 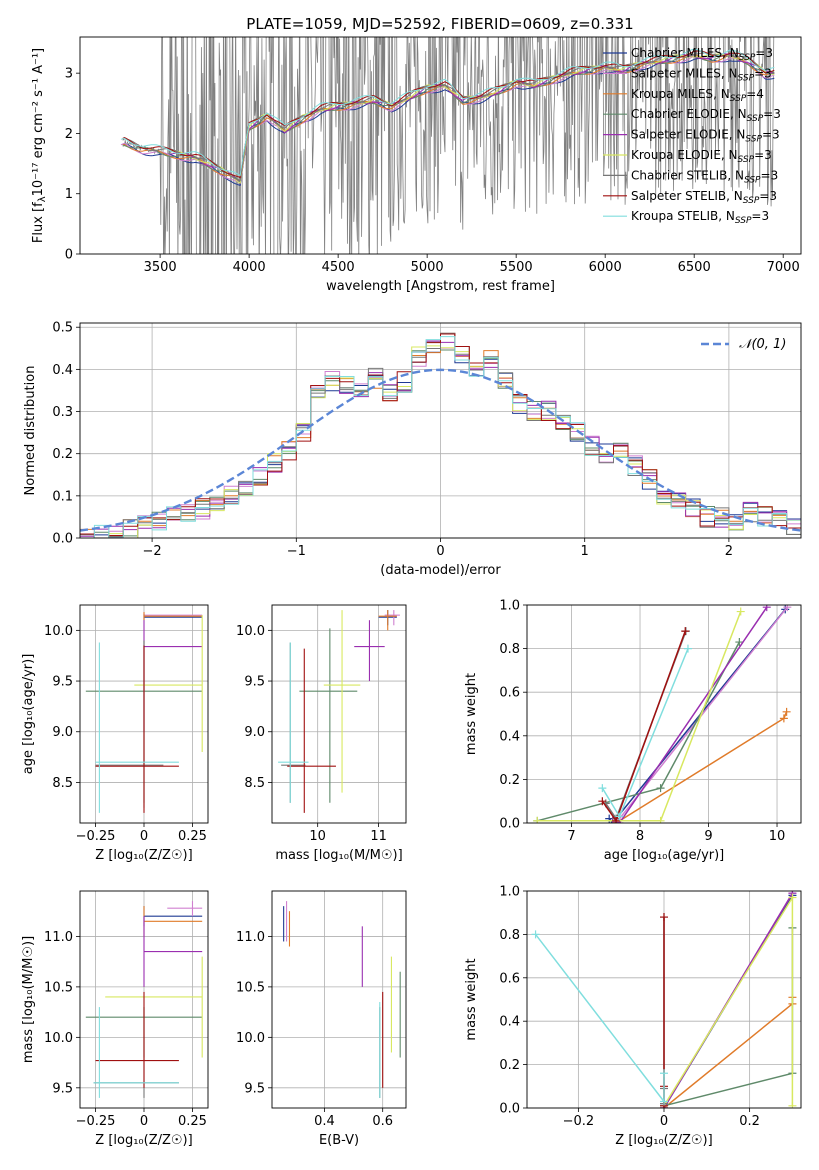 What do you see at coordinates (62, 682) in the screenshot?
I see `y-tick-label: 9.5` at bounding box center [62, 682].